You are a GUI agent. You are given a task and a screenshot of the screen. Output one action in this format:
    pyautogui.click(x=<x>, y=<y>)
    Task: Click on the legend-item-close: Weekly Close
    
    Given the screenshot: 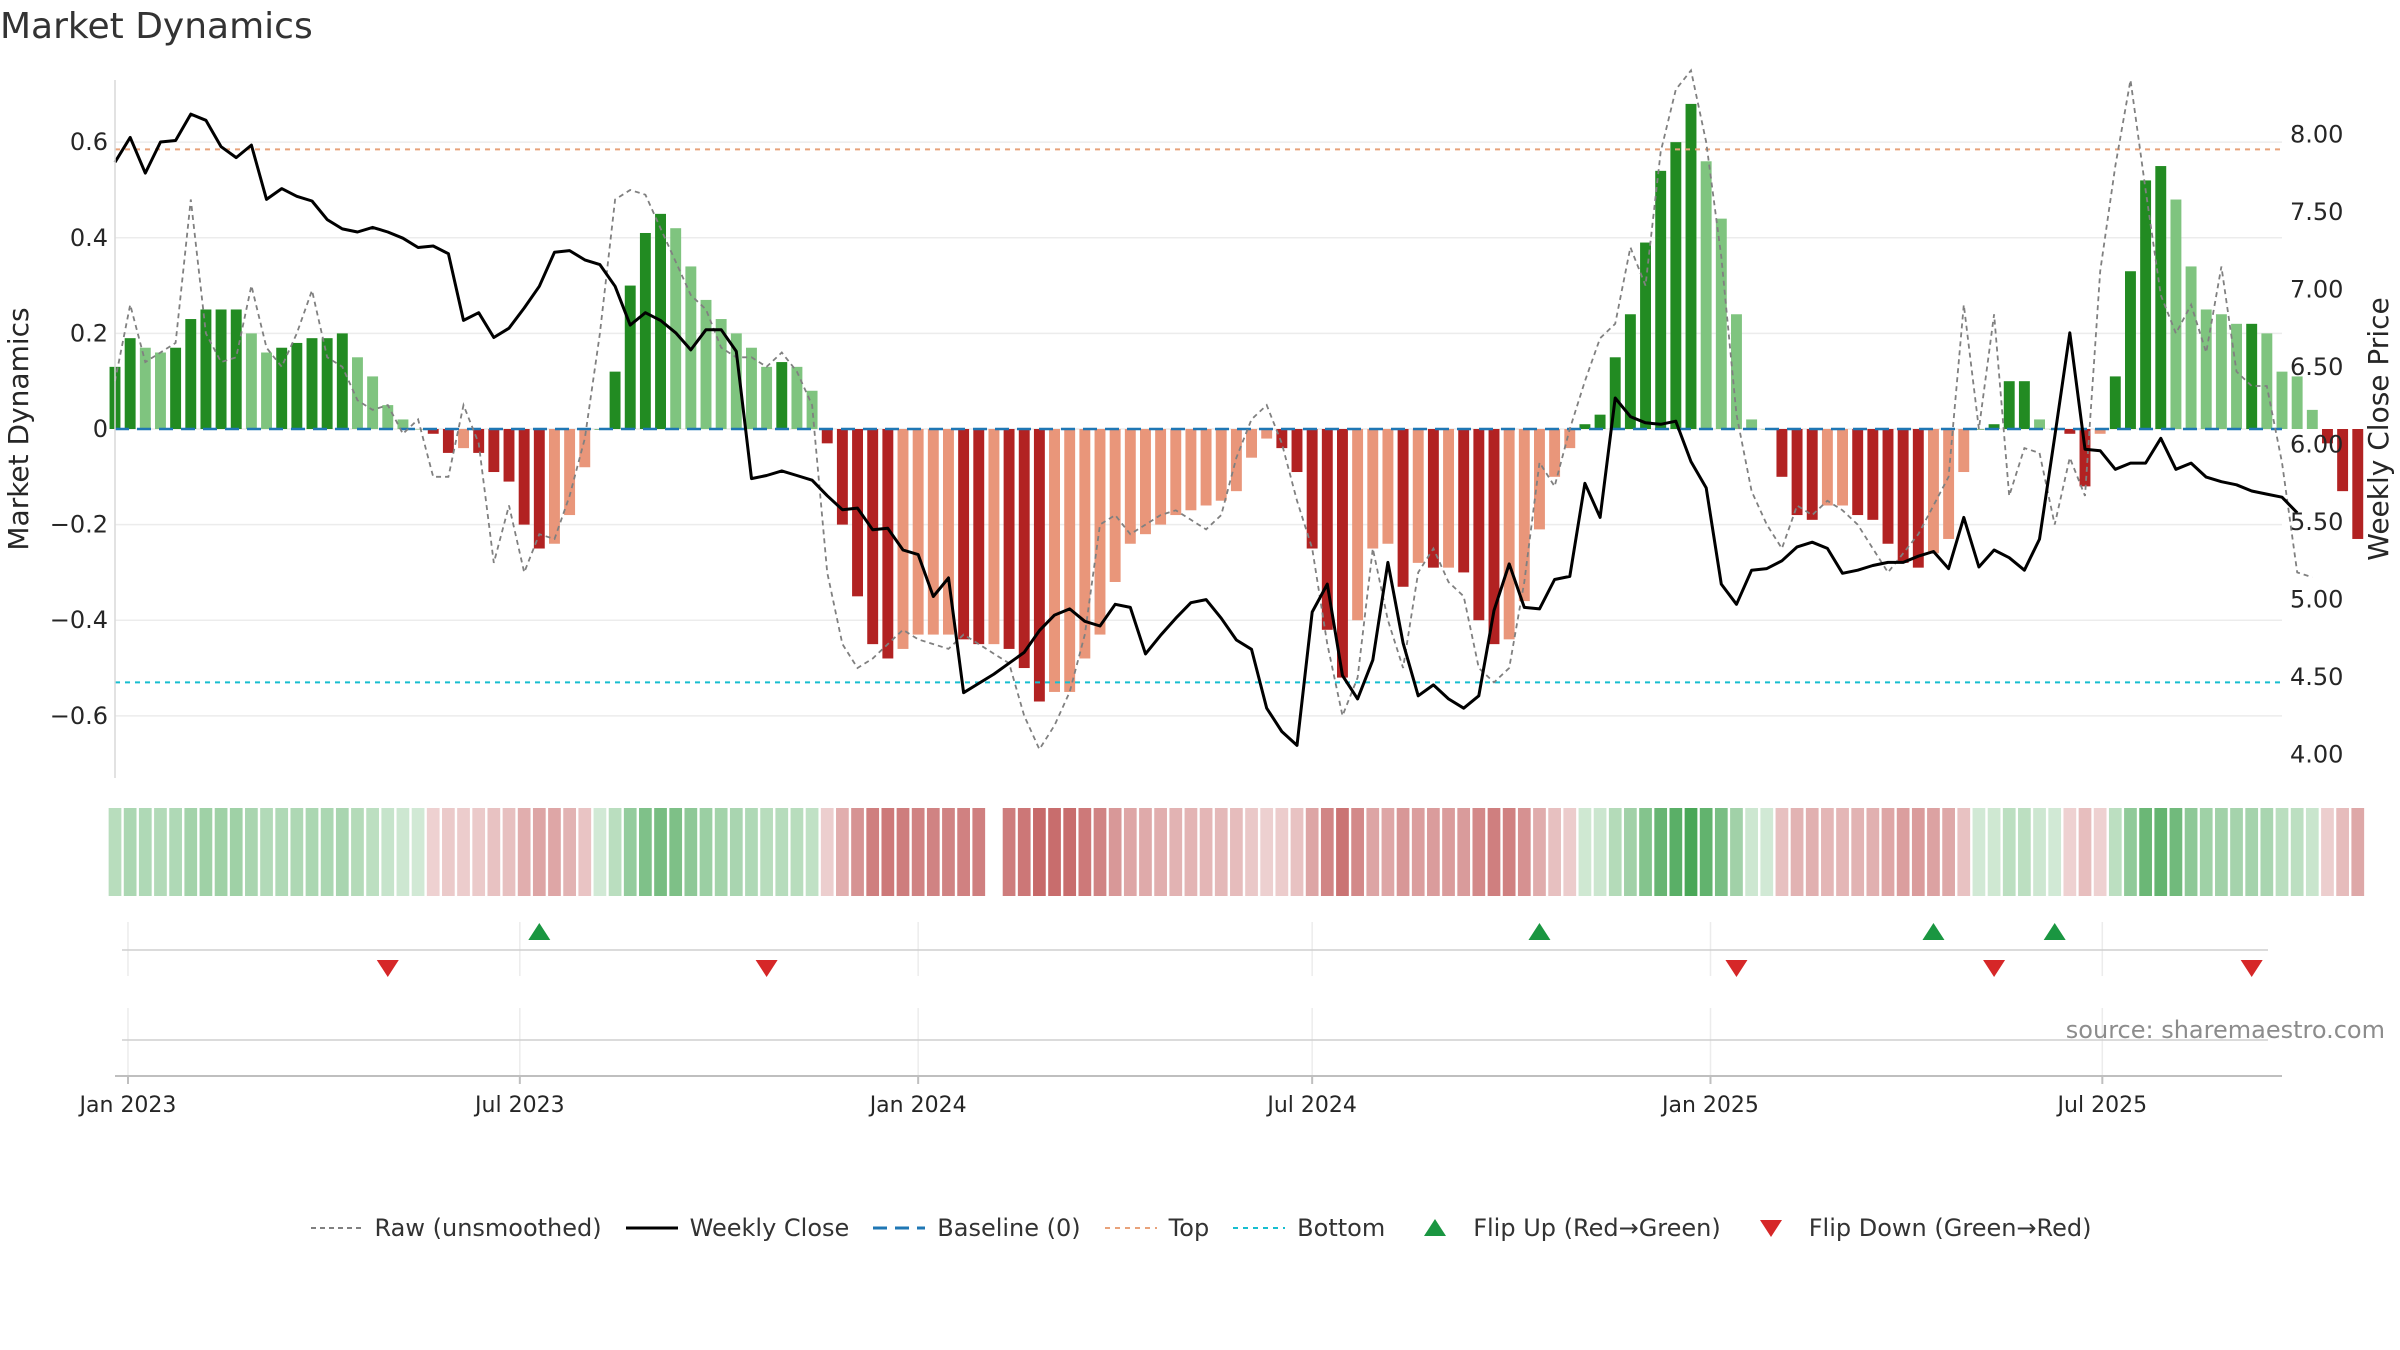 What is the action you would take?
    pyautogui.click(x=737, y=1228)
    